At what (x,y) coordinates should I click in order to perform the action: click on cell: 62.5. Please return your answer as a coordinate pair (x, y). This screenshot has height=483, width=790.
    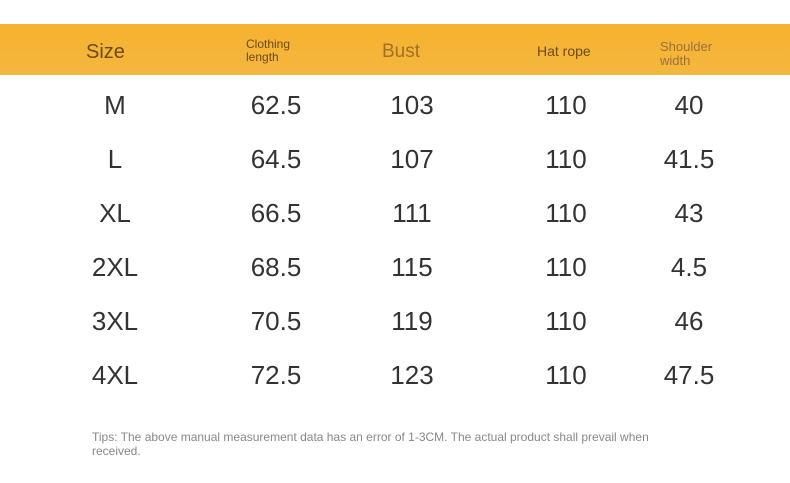
    Looking at the image, I should click on (276, 105).